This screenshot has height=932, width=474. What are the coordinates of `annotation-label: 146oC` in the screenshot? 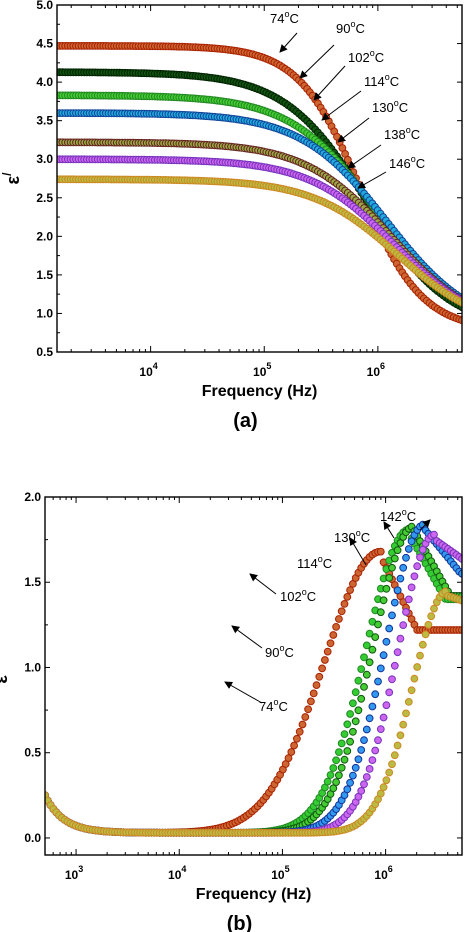 It's located at (407, 162).